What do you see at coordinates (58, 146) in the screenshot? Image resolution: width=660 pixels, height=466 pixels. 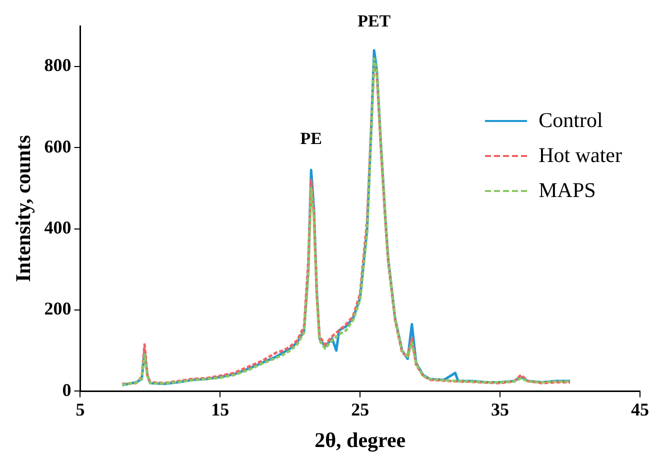 I see `y-tick-label: 600` at bounding box center [58, 146].